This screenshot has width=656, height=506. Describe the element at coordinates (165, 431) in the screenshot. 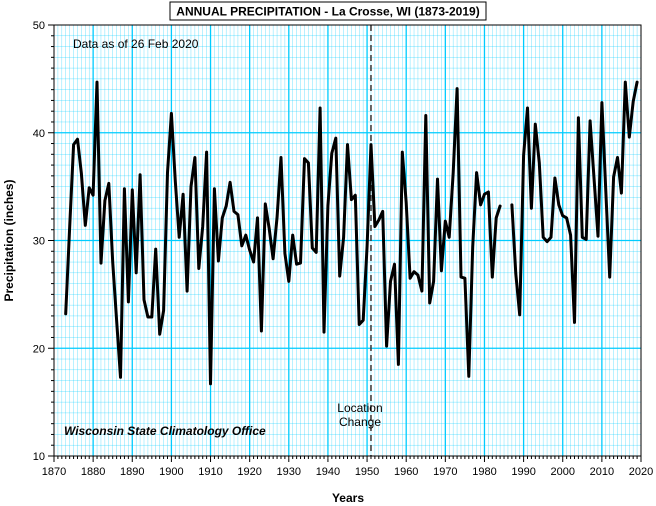

I see `credit-label: Wisconsin State Climatology Office` at that location.